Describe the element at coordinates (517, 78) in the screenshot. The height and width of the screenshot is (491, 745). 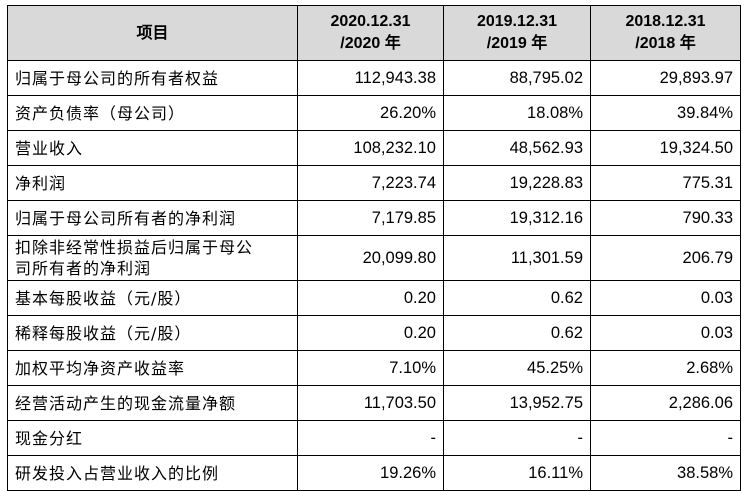
I see `value-cell: 88,795.02` at that location.